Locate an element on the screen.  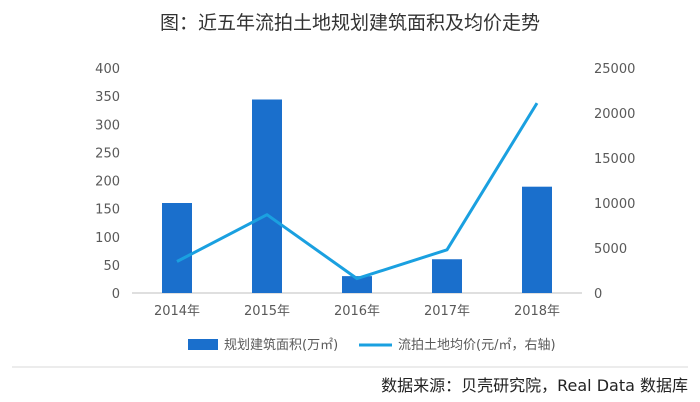
source-text: 数据来源：贝壳研究院，Real Data 数据库 is located at coordinates (534, 385).